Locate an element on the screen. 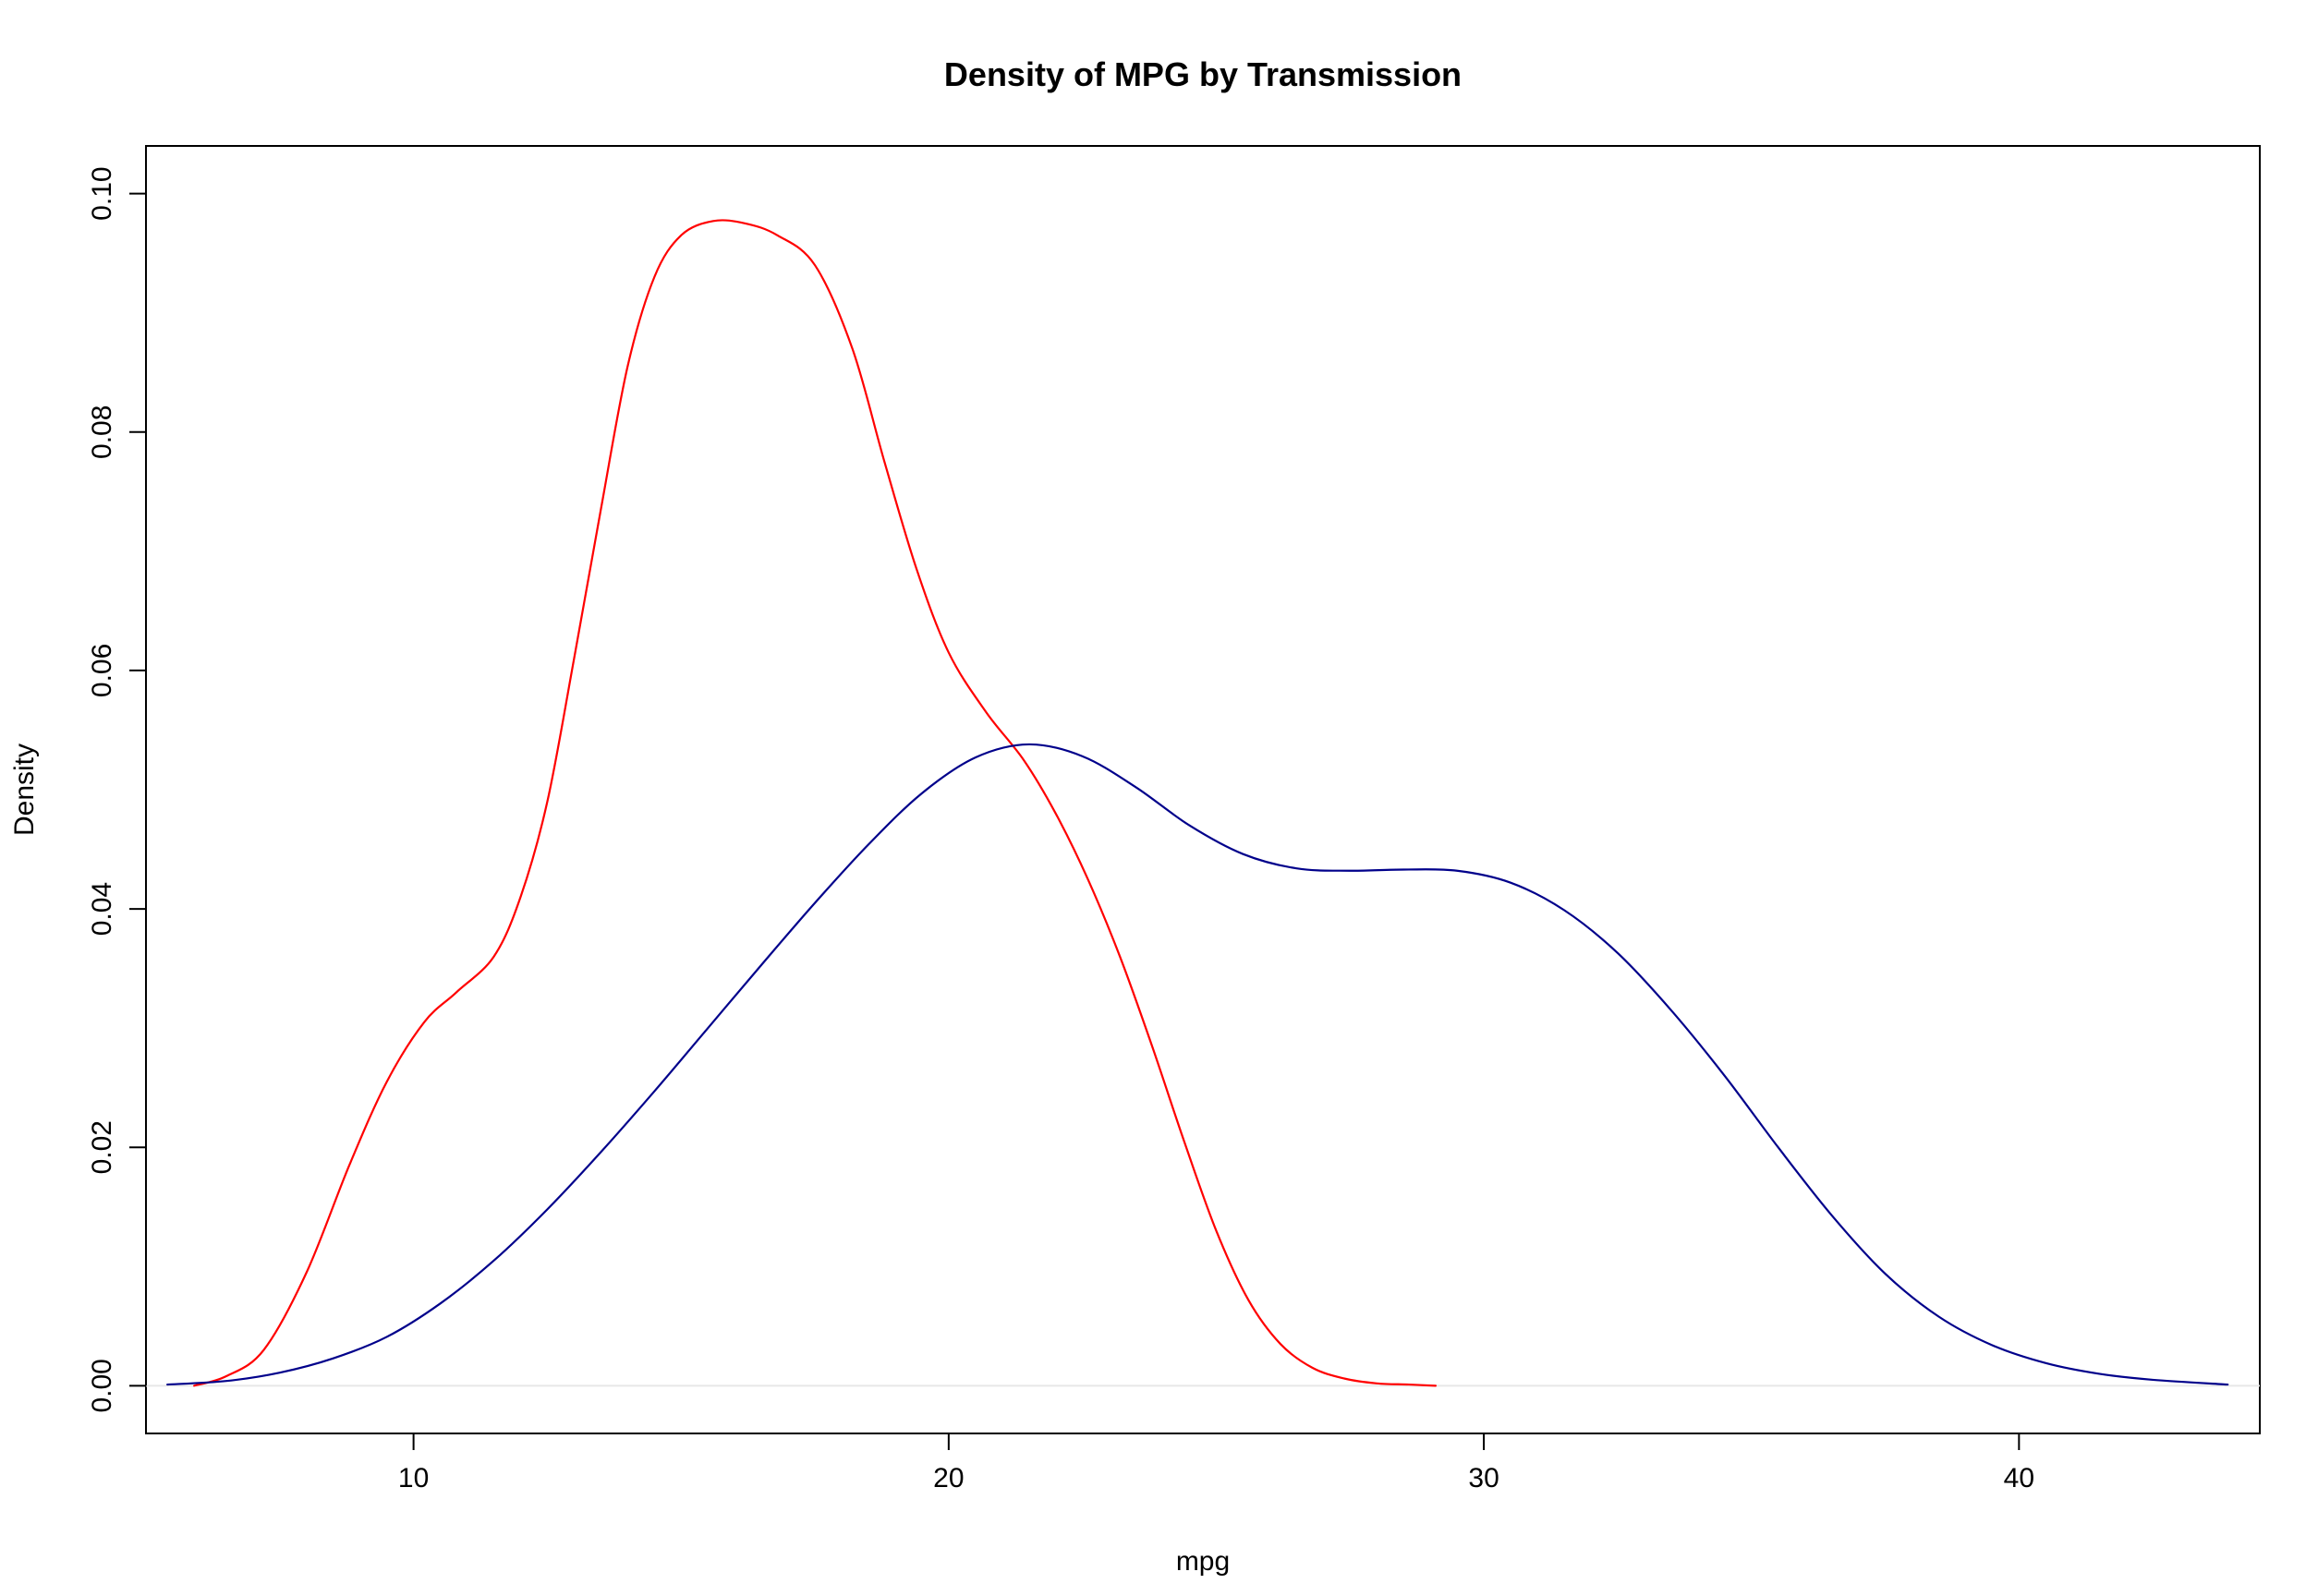  y-axis-label: Density is located at coordinates (24, 790).